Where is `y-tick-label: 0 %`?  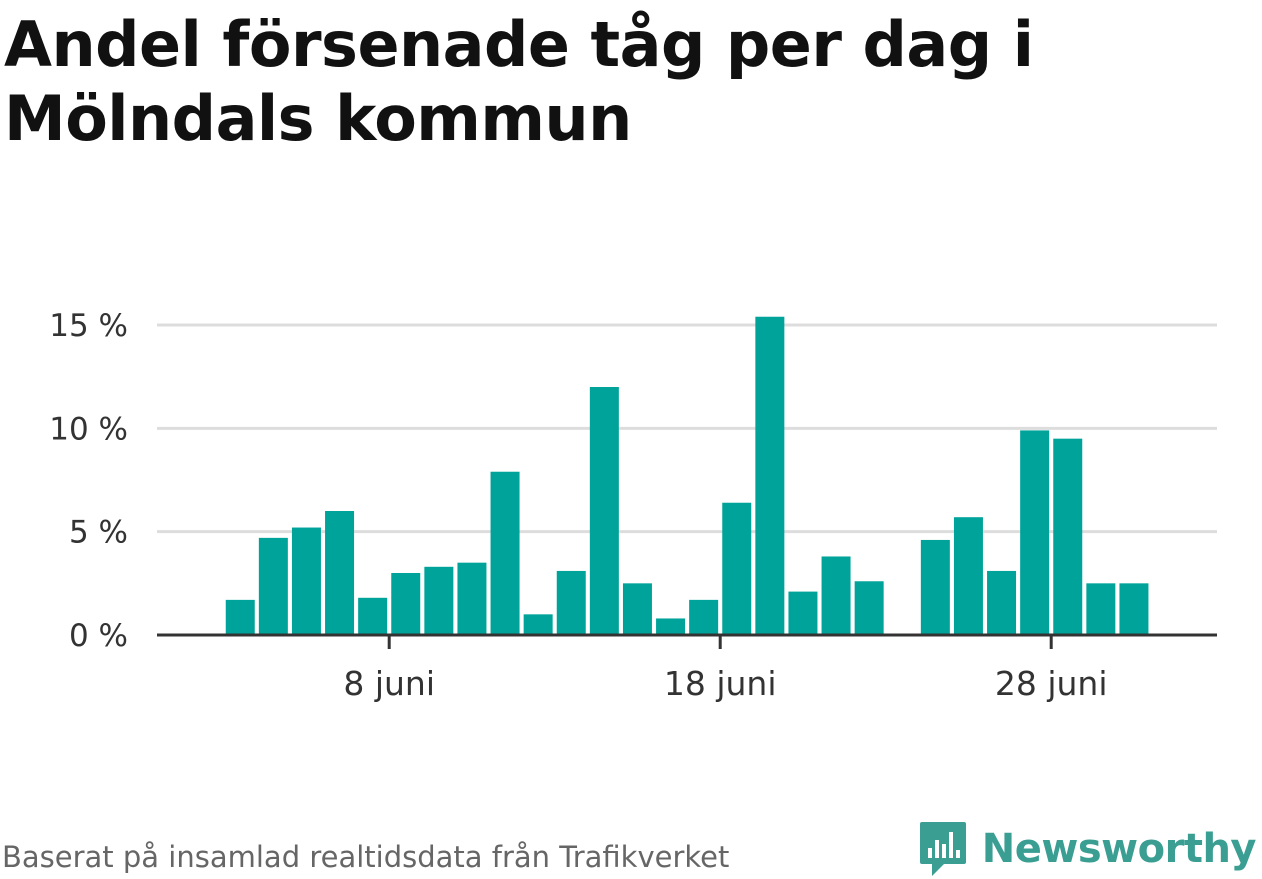
y-tick-label: 0 % is located at coordinates (98, 636).